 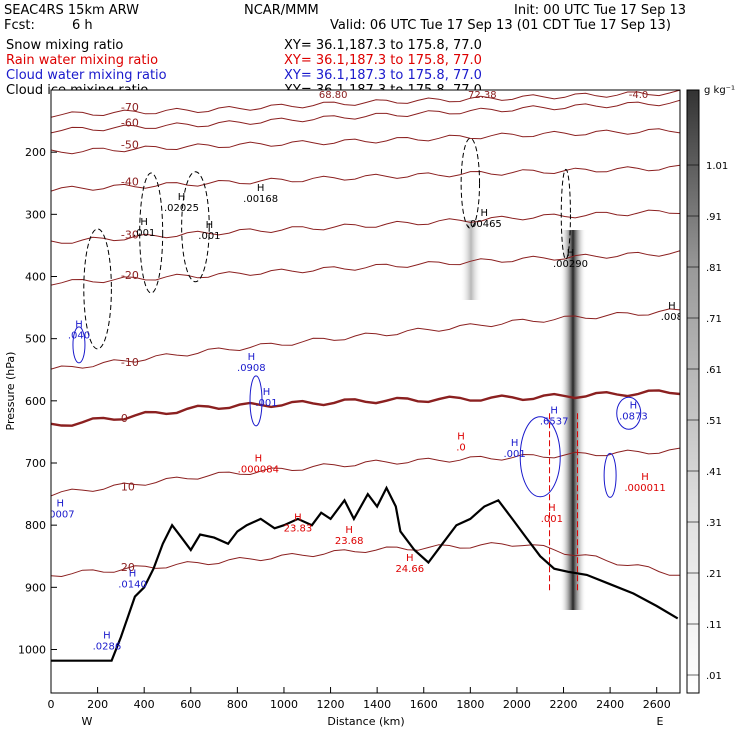 I want to click on x-tick-label: 600, so click(x=190, y=704).